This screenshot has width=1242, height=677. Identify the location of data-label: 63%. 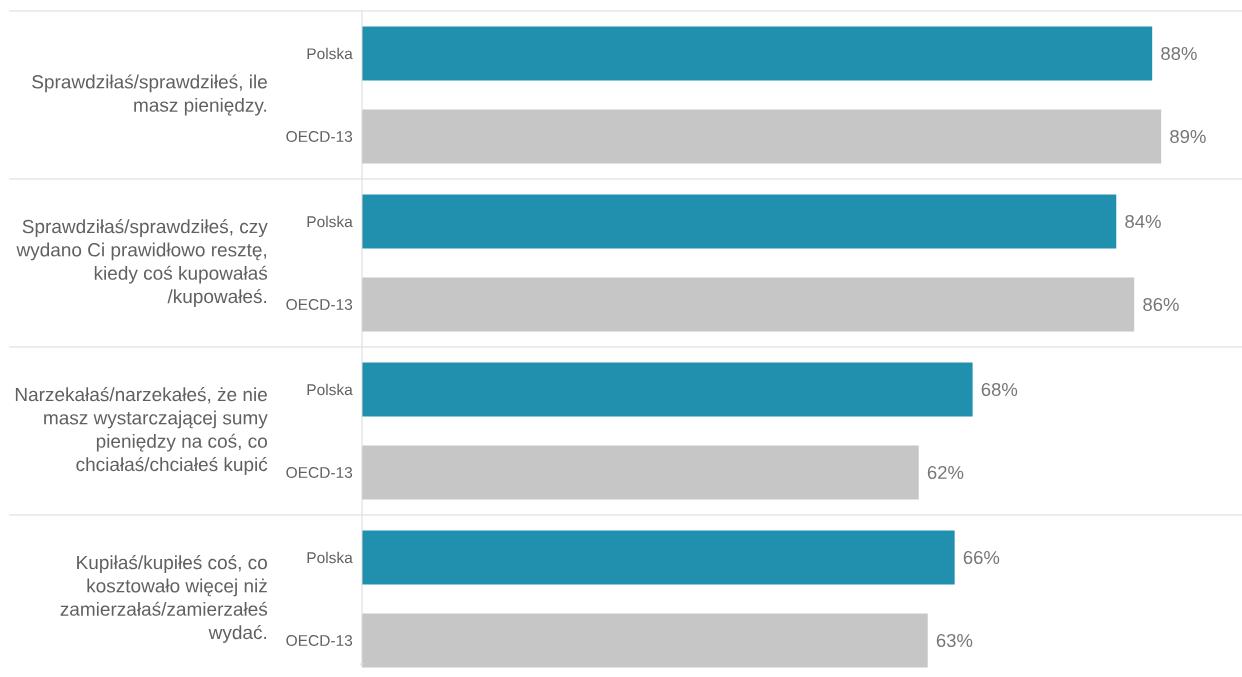
(954, 640).